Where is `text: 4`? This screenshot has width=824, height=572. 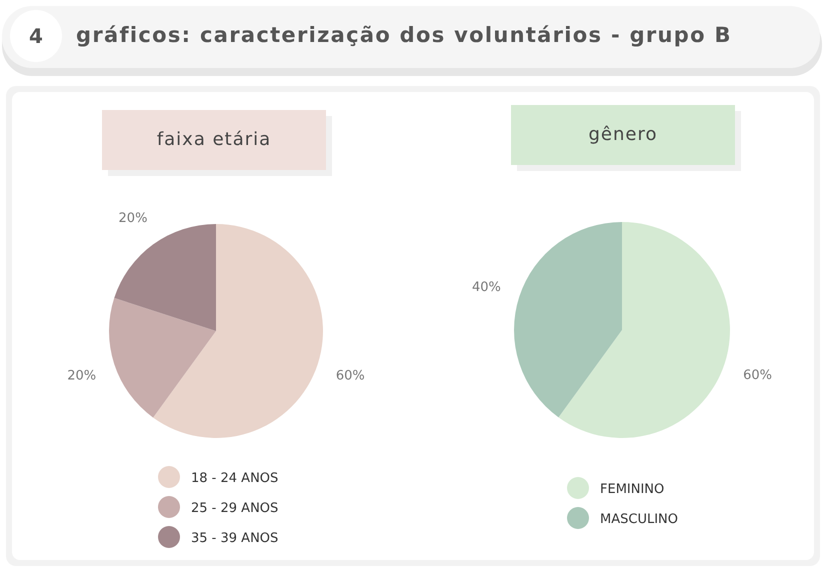
text: 4 is located at coordinates (36, 36).